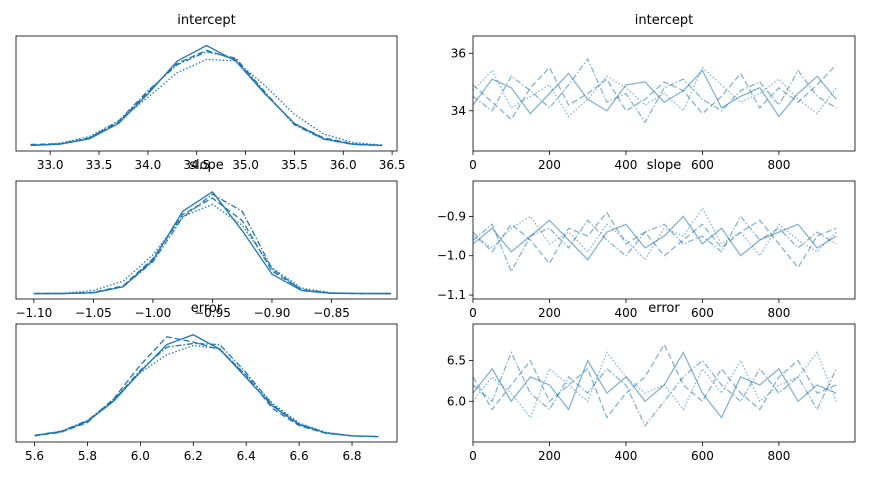 The image size is (874, 493). Describe the element at coordinates (148, 165) in the screenshot. I see `x-tick-label: 34.0` at that location.